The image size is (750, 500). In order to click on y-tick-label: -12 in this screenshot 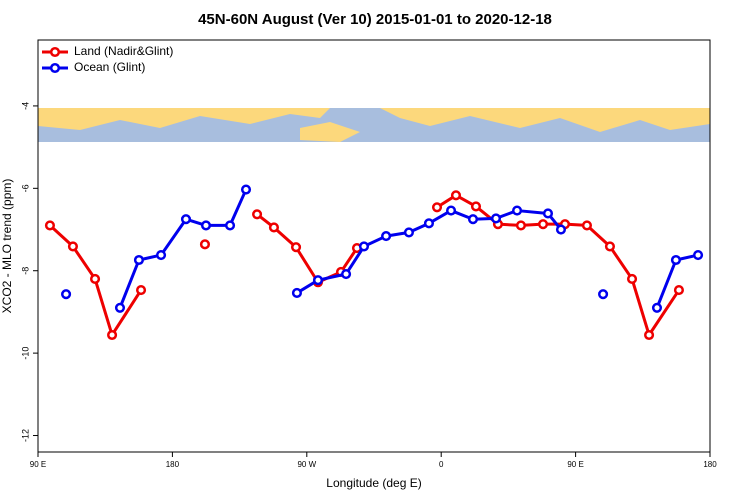, I will do `click(25, 435)`.